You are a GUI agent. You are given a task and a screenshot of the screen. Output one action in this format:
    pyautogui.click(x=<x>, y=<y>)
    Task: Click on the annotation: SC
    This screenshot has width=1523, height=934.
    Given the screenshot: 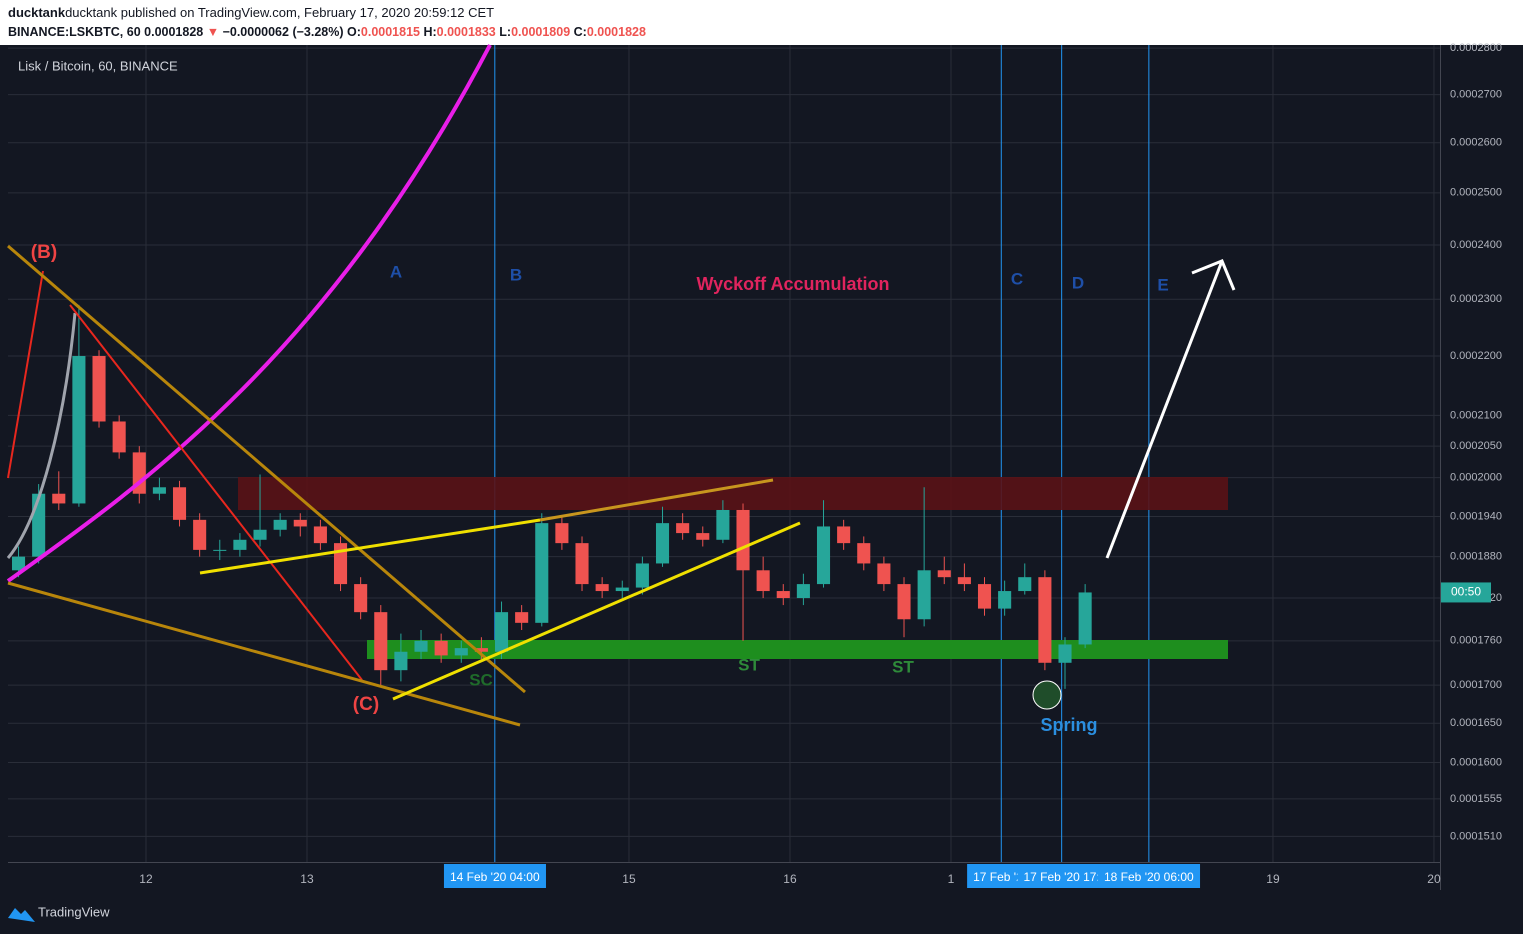 What is the action you would take?
    pyautogui.click(x=481, y=679)
    